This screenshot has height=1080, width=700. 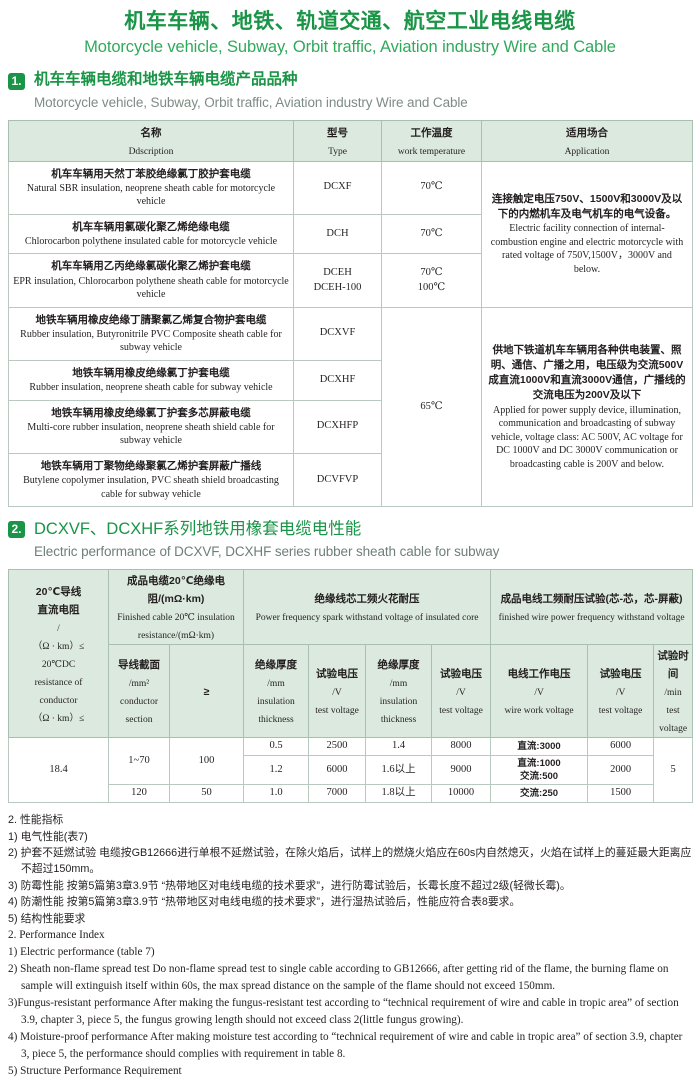 What do you see at coordinates (399, 770) in the screenshot?
I see `cell-insulation-thickness: 1.6以上` at bounding box center [399, 770].